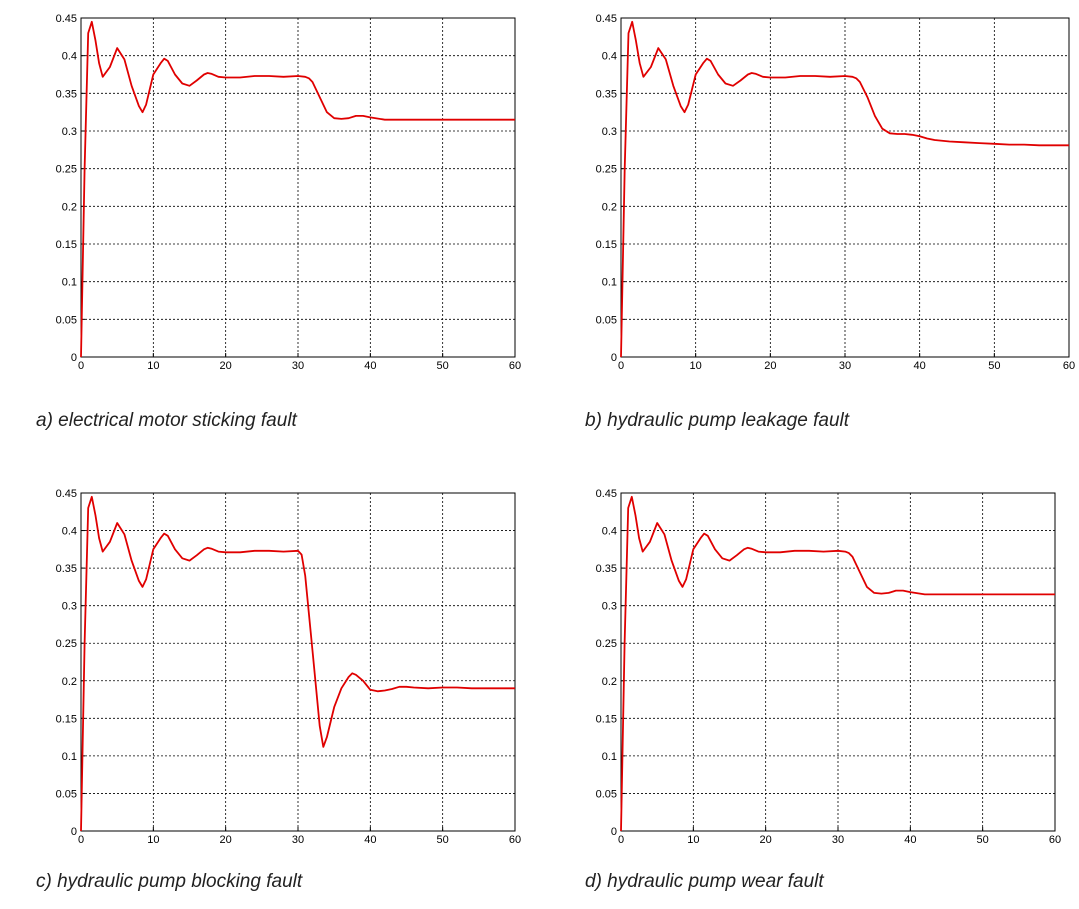  I want to click on chart-caption-b: b) hydraulic pump leakage fault, so click(717, 420).